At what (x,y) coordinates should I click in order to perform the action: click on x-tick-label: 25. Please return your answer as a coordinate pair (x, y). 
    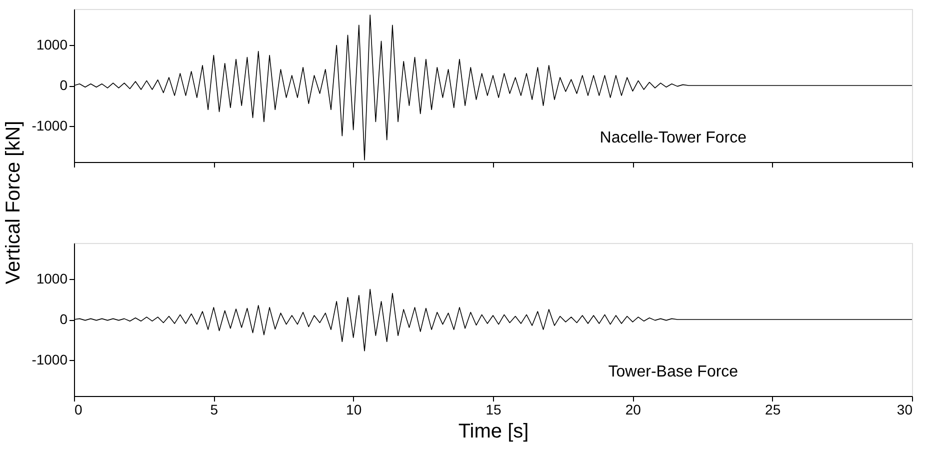
    Looking at the image, I should click on (773, 410).